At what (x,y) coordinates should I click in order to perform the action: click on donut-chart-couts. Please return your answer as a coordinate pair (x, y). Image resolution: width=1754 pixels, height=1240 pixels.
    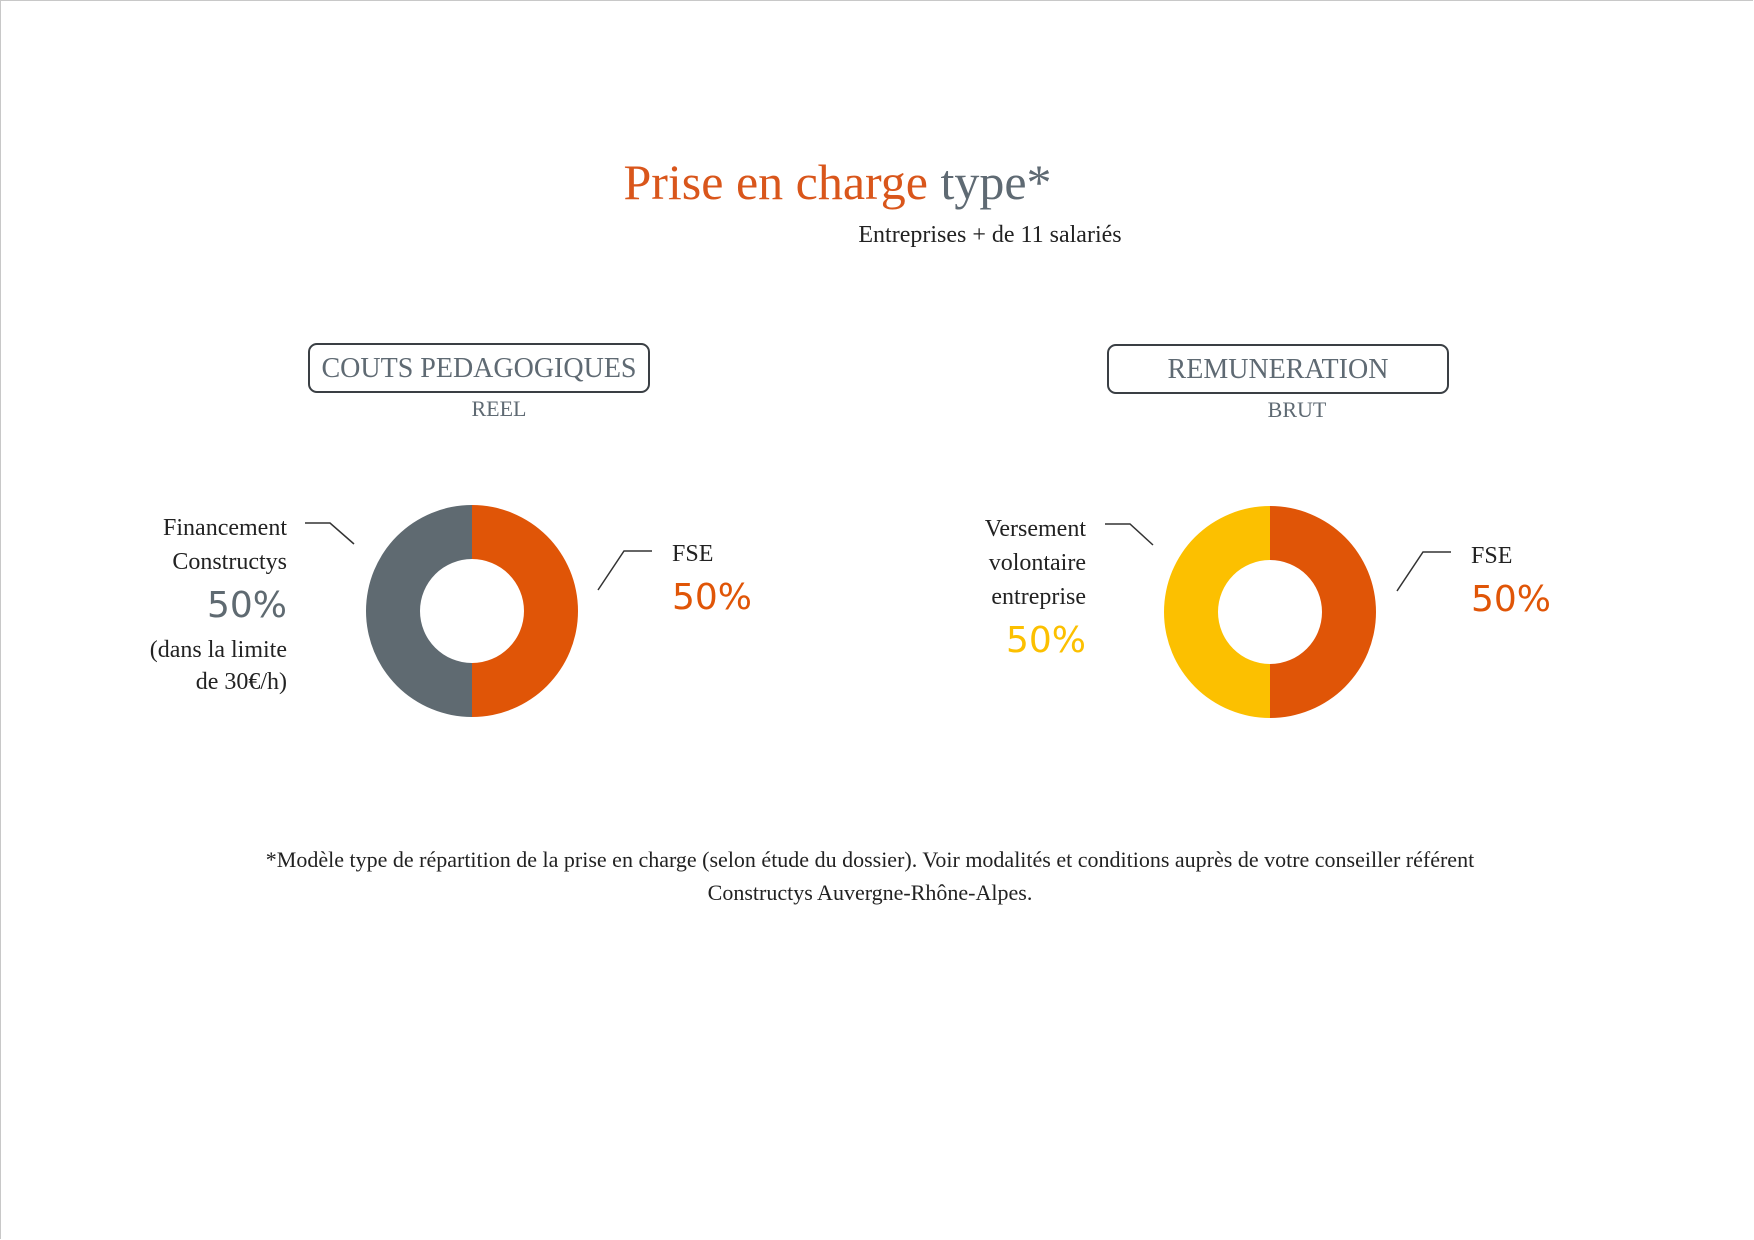
    Looking at the image, I should click on (472, 611).